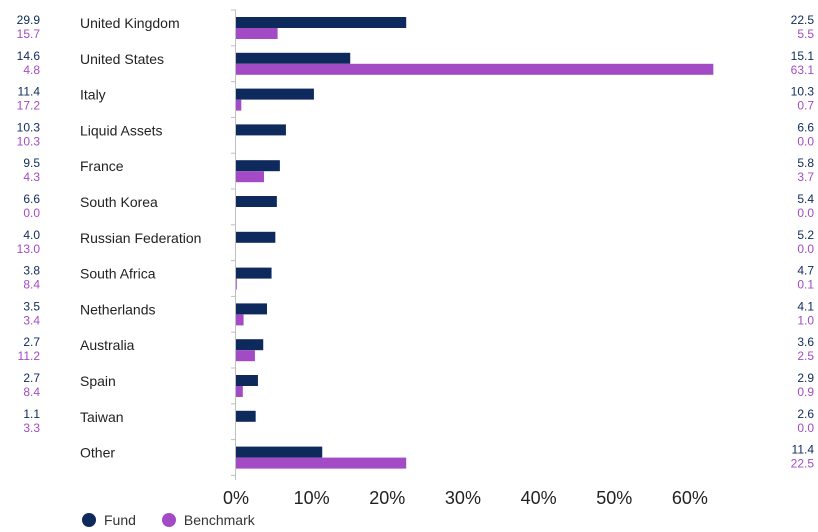 This screenshot has width=818, height=532. I want to click on legend: Fund Benchmark, so click(168, 520).